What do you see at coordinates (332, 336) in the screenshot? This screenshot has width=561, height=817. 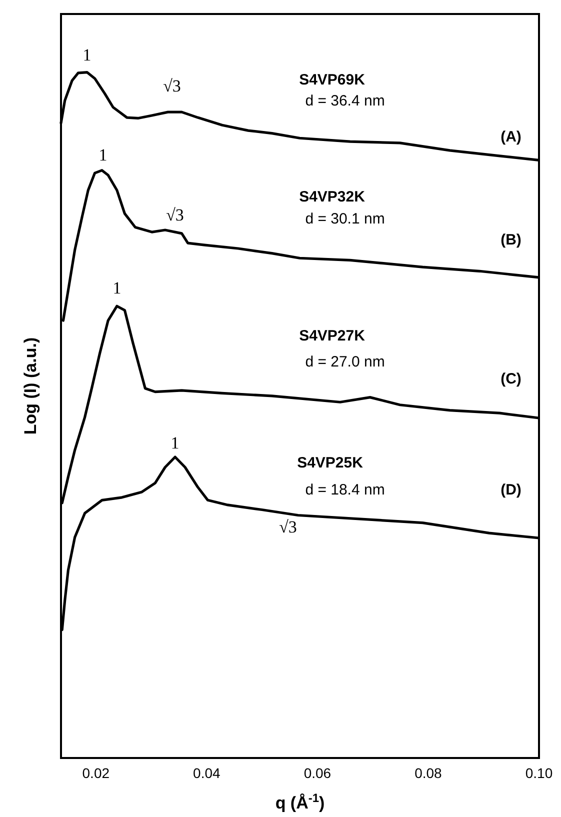 I see `annotation: S4VP27K` at bounding box center [332, 336].